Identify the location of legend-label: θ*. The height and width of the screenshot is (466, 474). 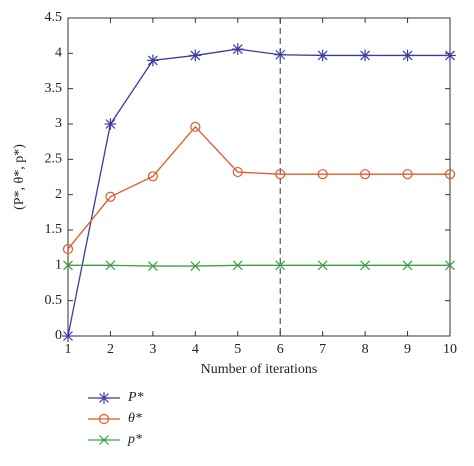
(135, 418).